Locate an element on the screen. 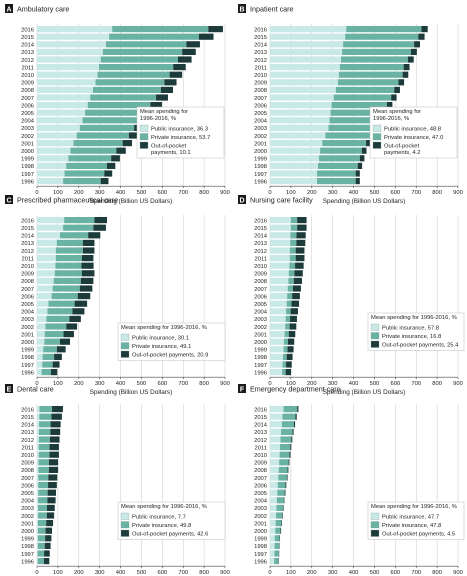 The width and height of the screenshot is (467, 576). bar-oop-1998 is located at coordinates (47, 545).